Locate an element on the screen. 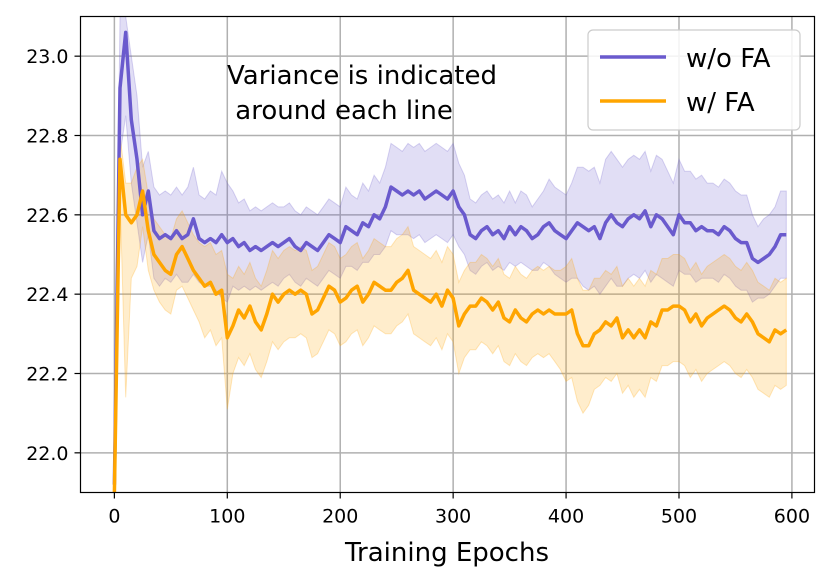 The height and width of the screenshot is (585, 831). y-tick-label: 23.0 is located at coordinates (47, 57).